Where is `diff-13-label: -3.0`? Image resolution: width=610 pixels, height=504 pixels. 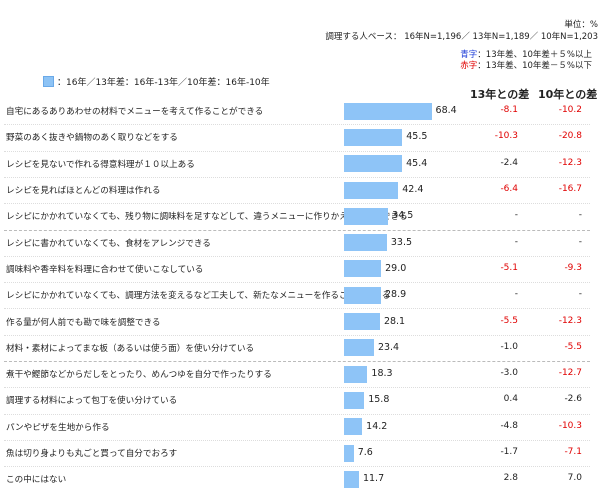
diff-13-label: -3.0 is located at coordinates (509, 373).